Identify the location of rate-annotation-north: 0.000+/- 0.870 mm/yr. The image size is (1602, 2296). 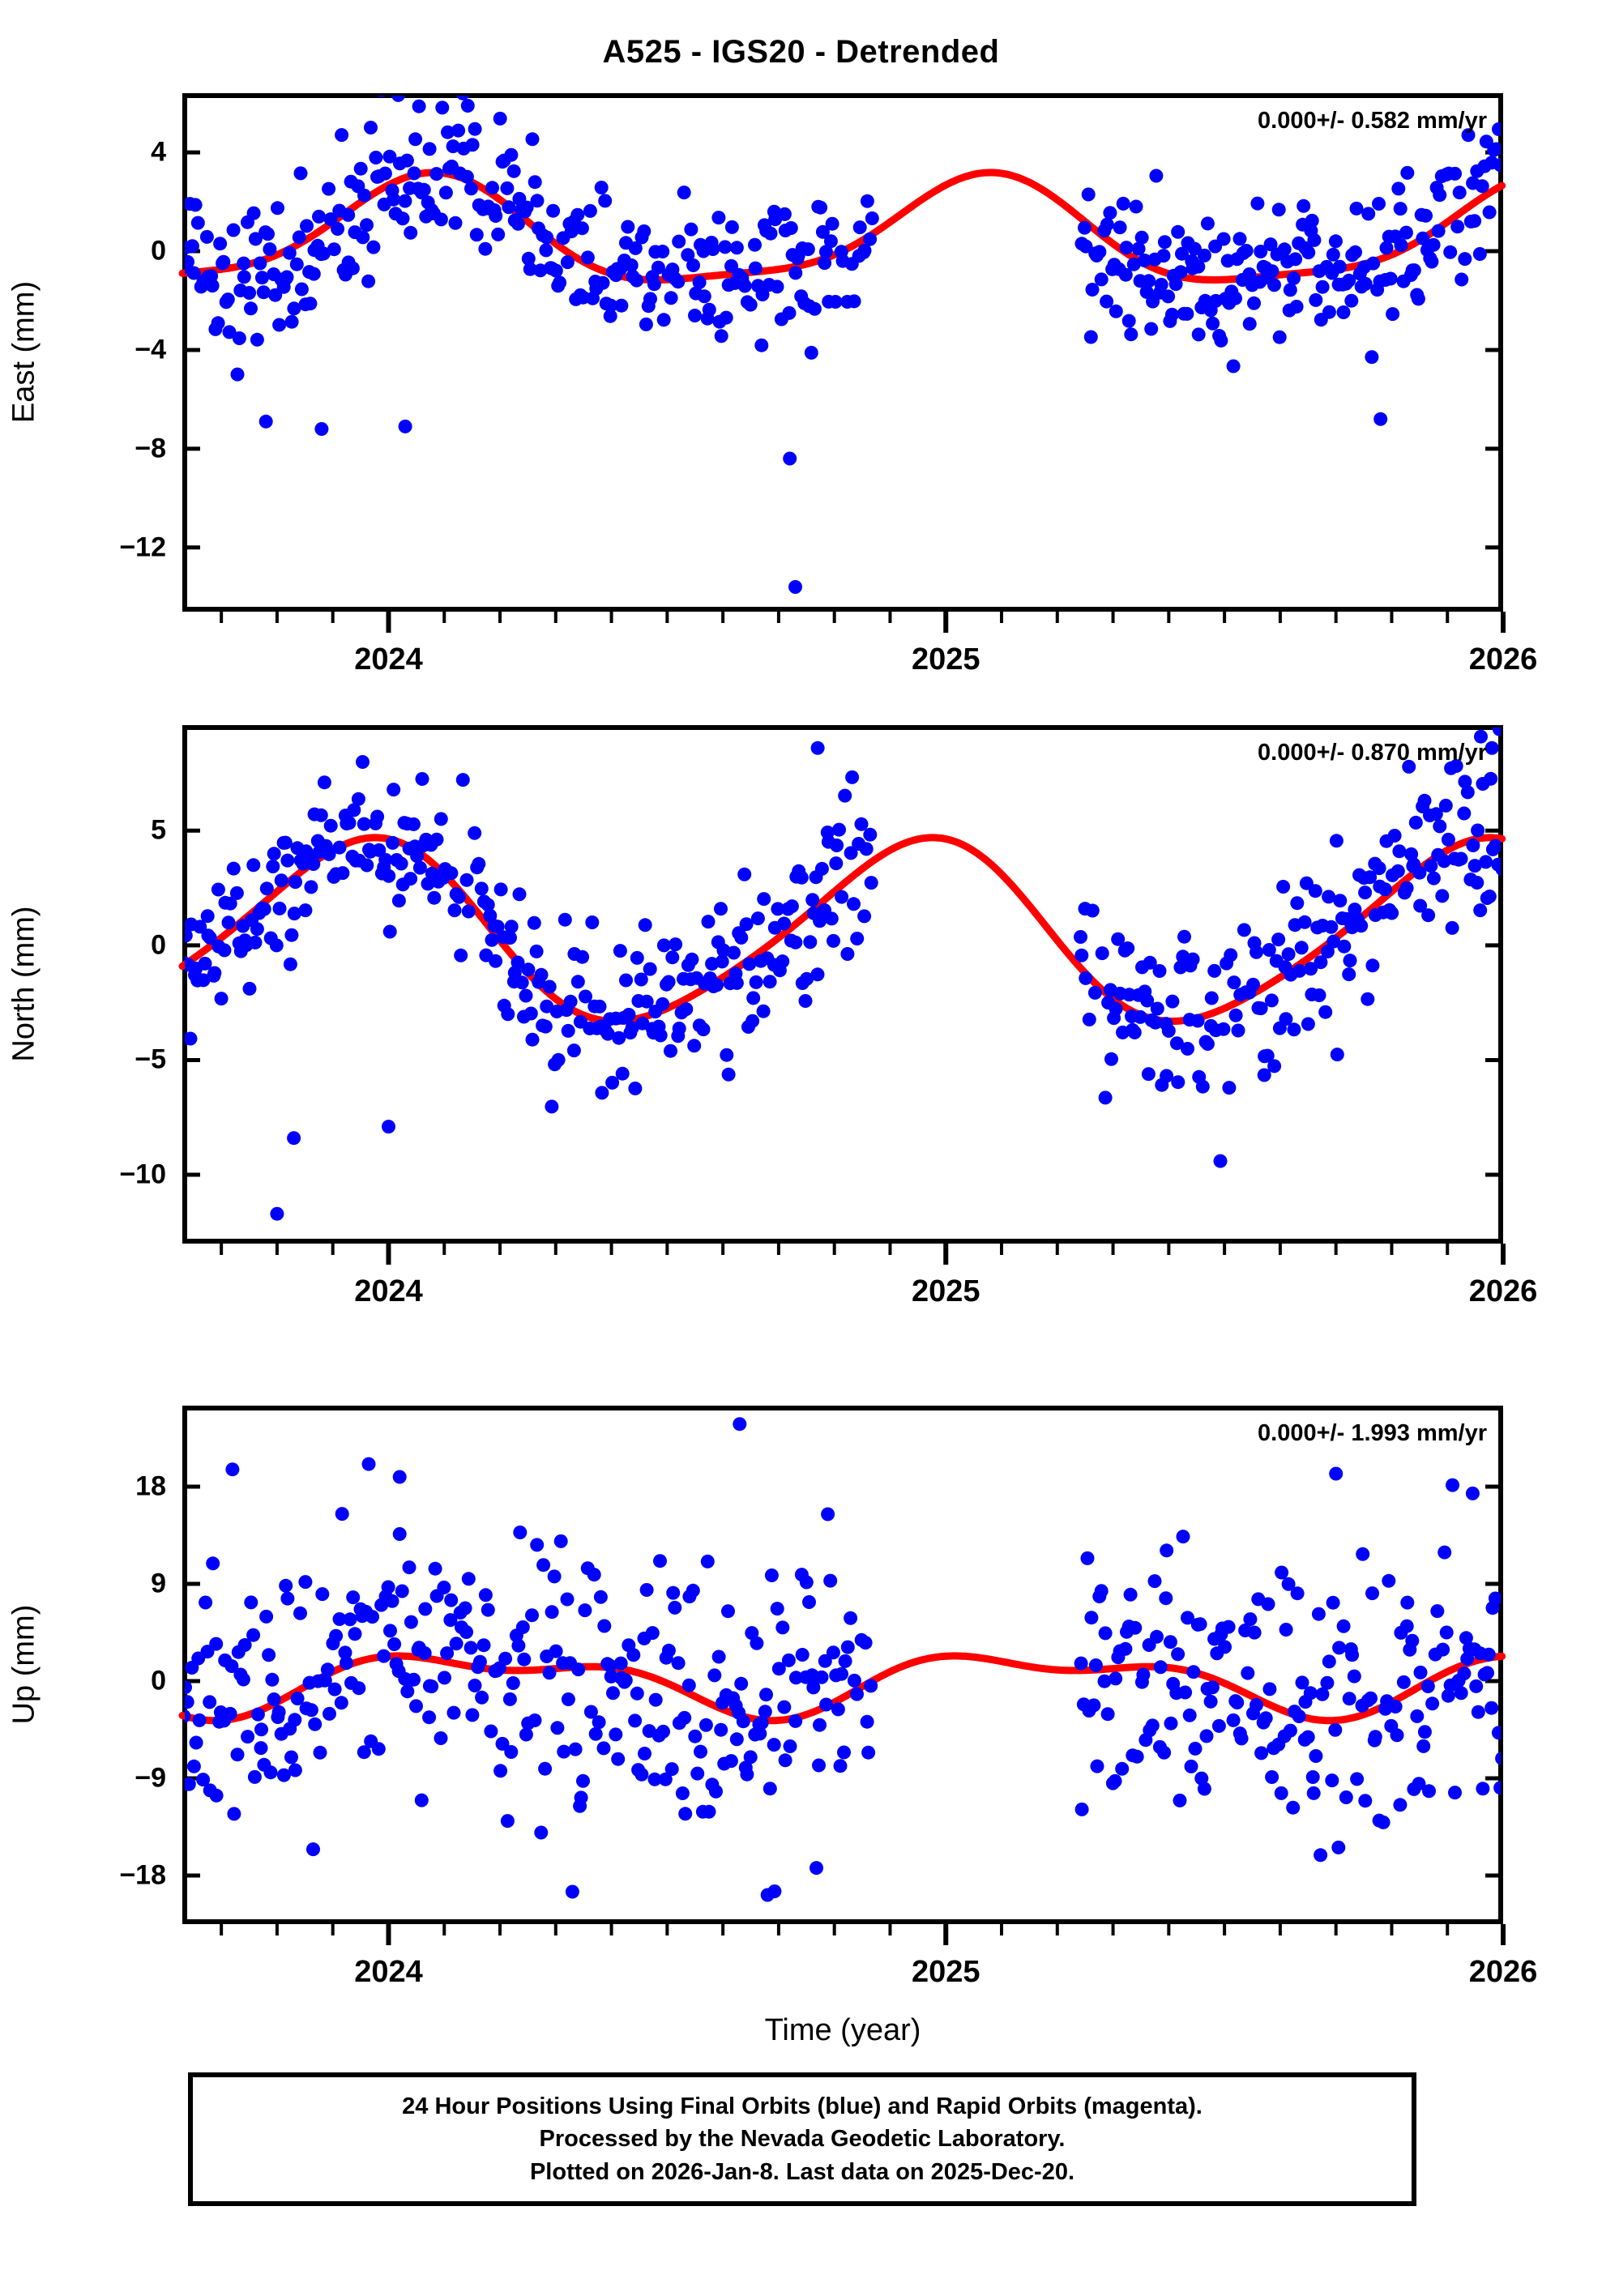
(1372, 753).